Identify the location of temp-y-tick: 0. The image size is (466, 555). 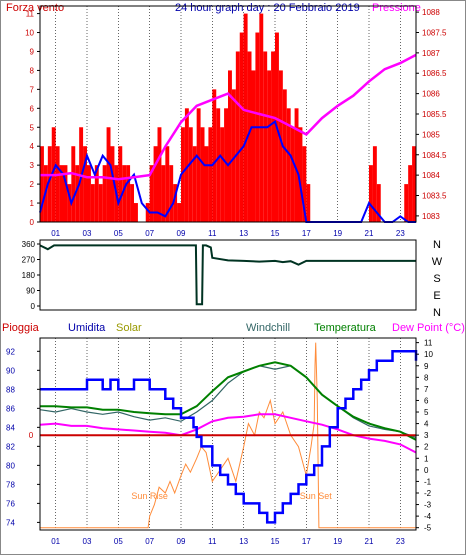
(426, 470).